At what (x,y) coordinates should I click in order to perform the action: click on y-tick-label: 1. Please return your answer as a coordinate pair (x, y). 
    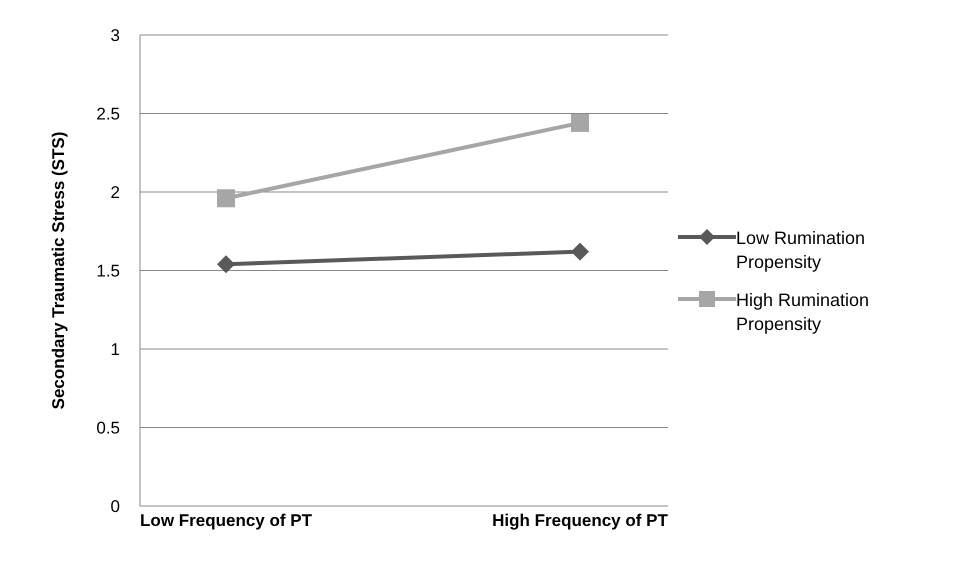
    Looking at the image, I should click on (115, 350).